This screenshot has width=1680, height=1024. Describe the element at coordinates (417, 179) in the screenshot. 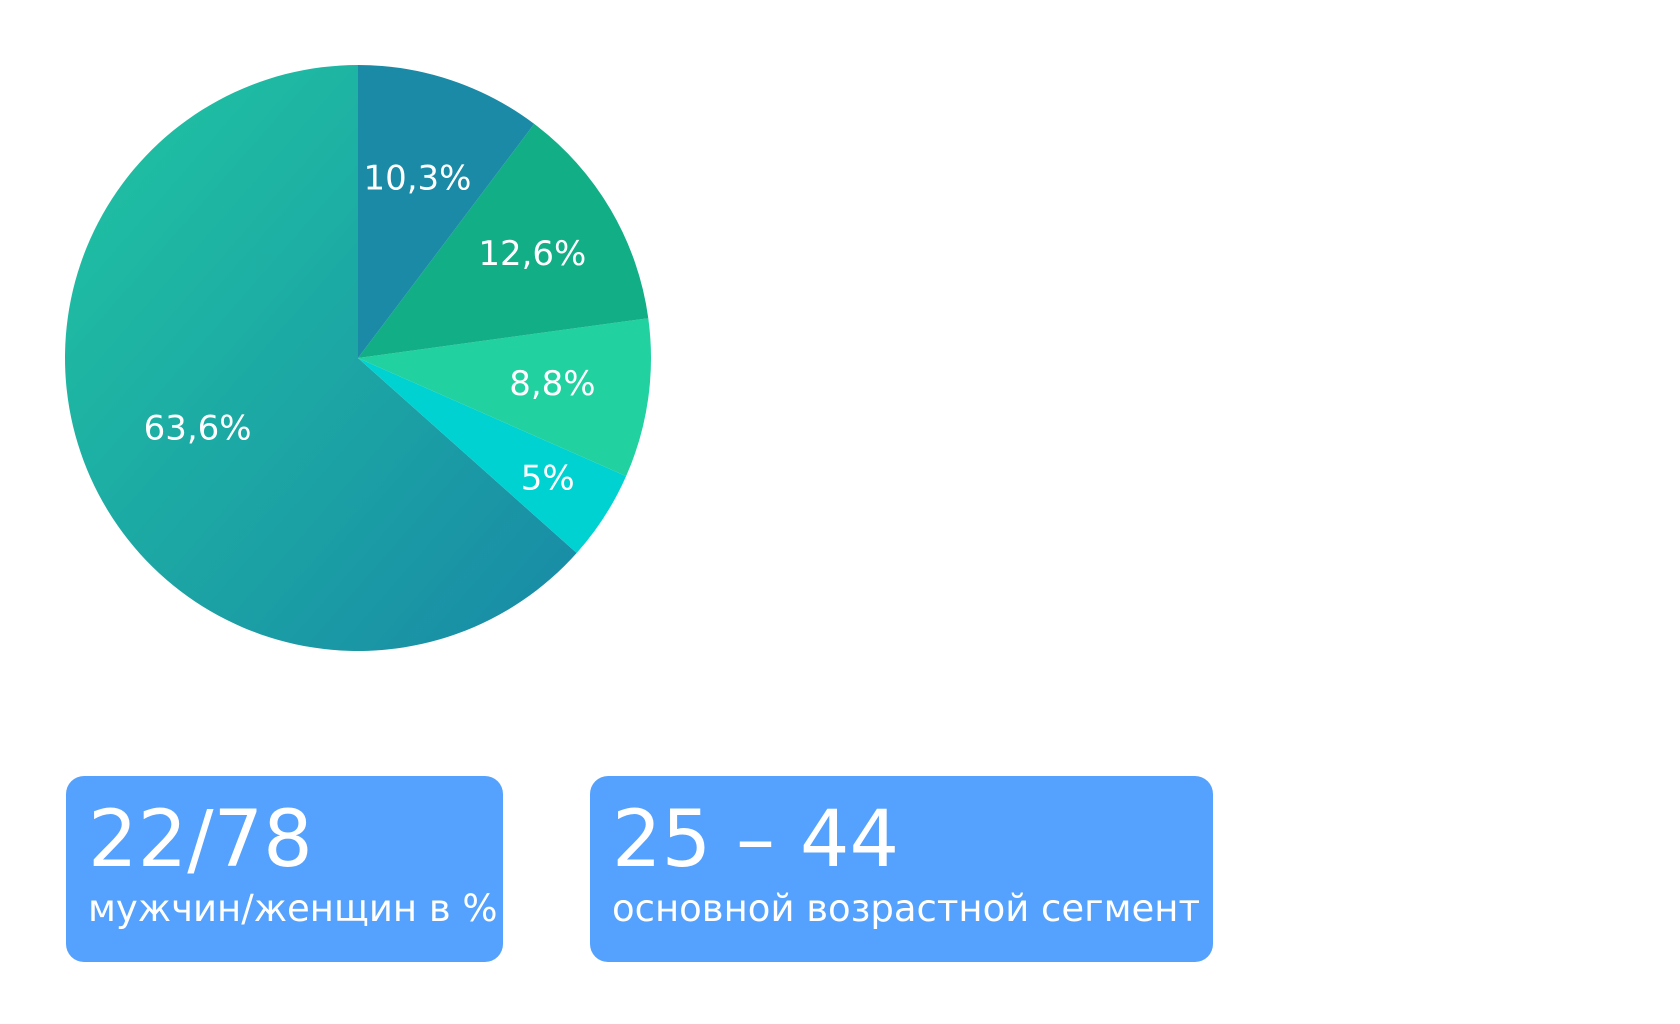

I see `pie-slice-label-5: 10,3%` at that location.